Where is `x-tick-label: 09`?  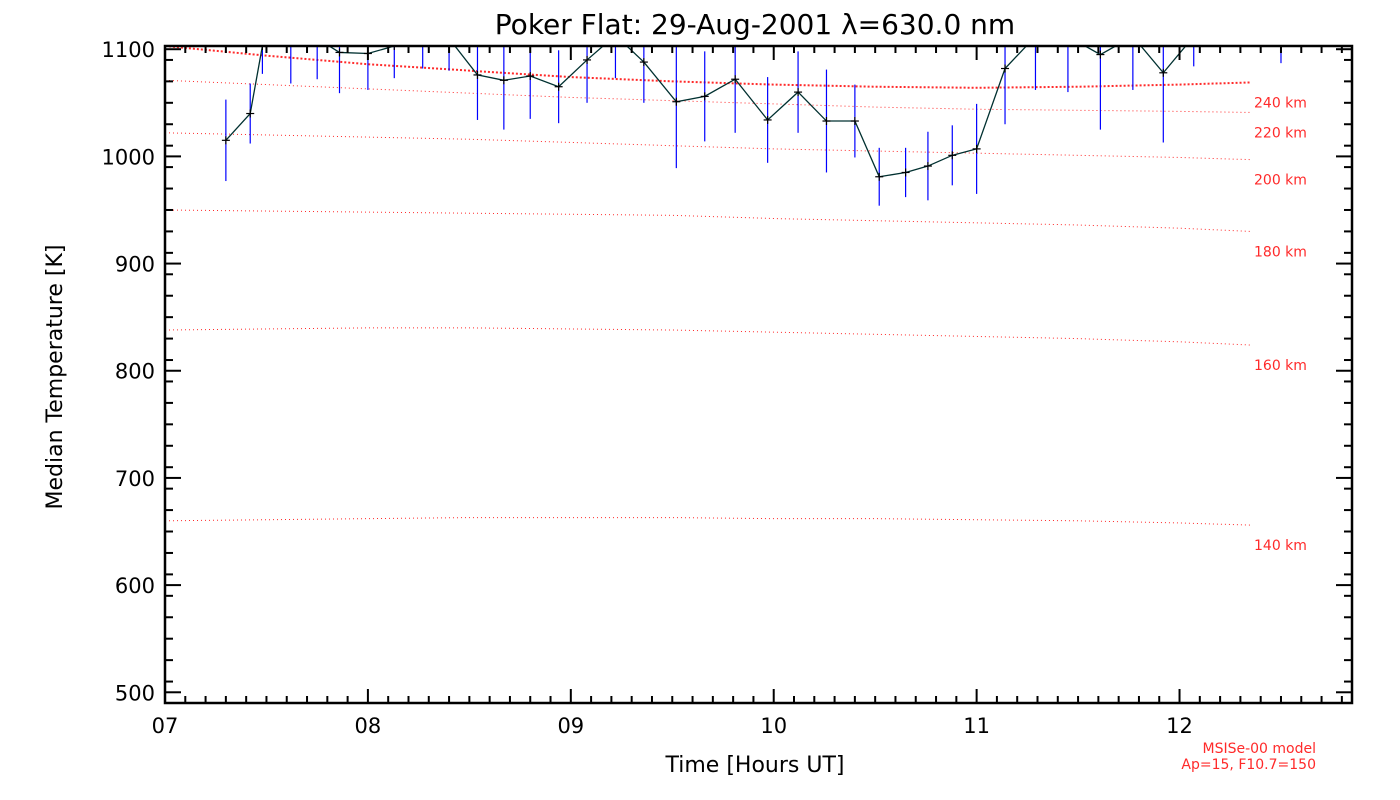 x-tick-label: 09 is located at coordinates (570, 726).